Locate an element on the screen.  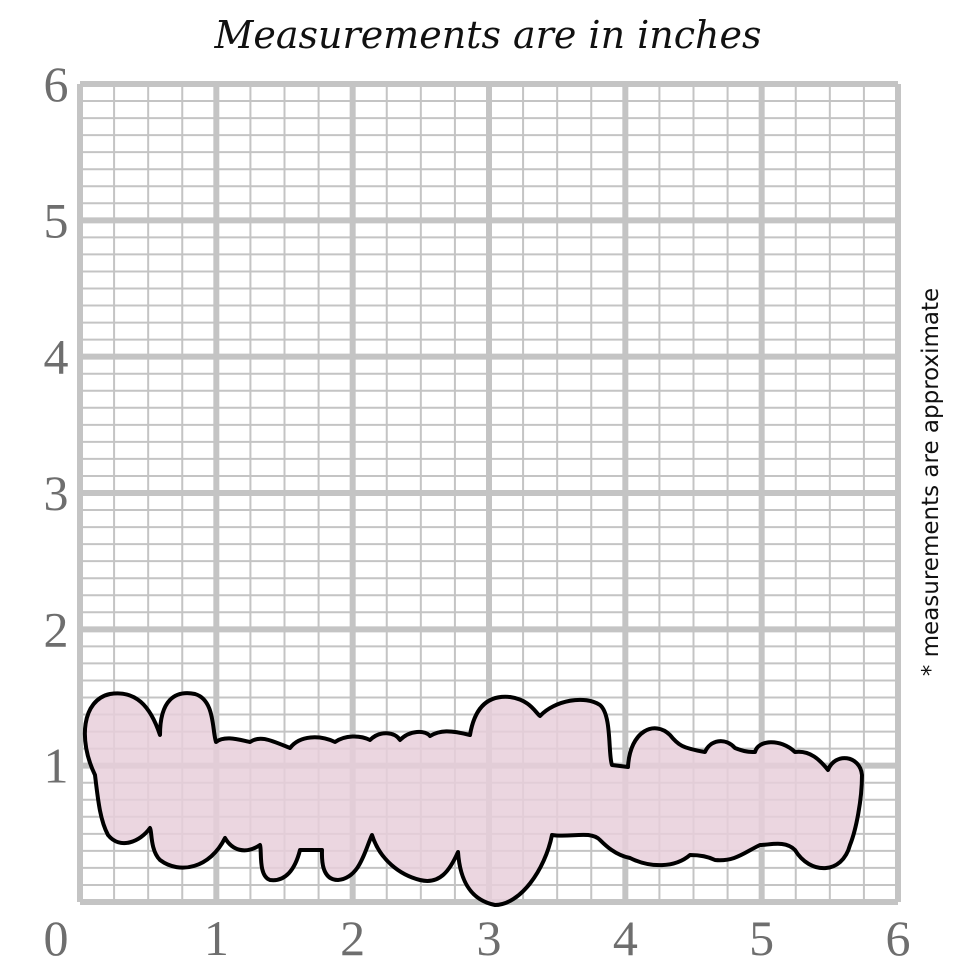
y-label: 4 is located at coordinates (56, 357).